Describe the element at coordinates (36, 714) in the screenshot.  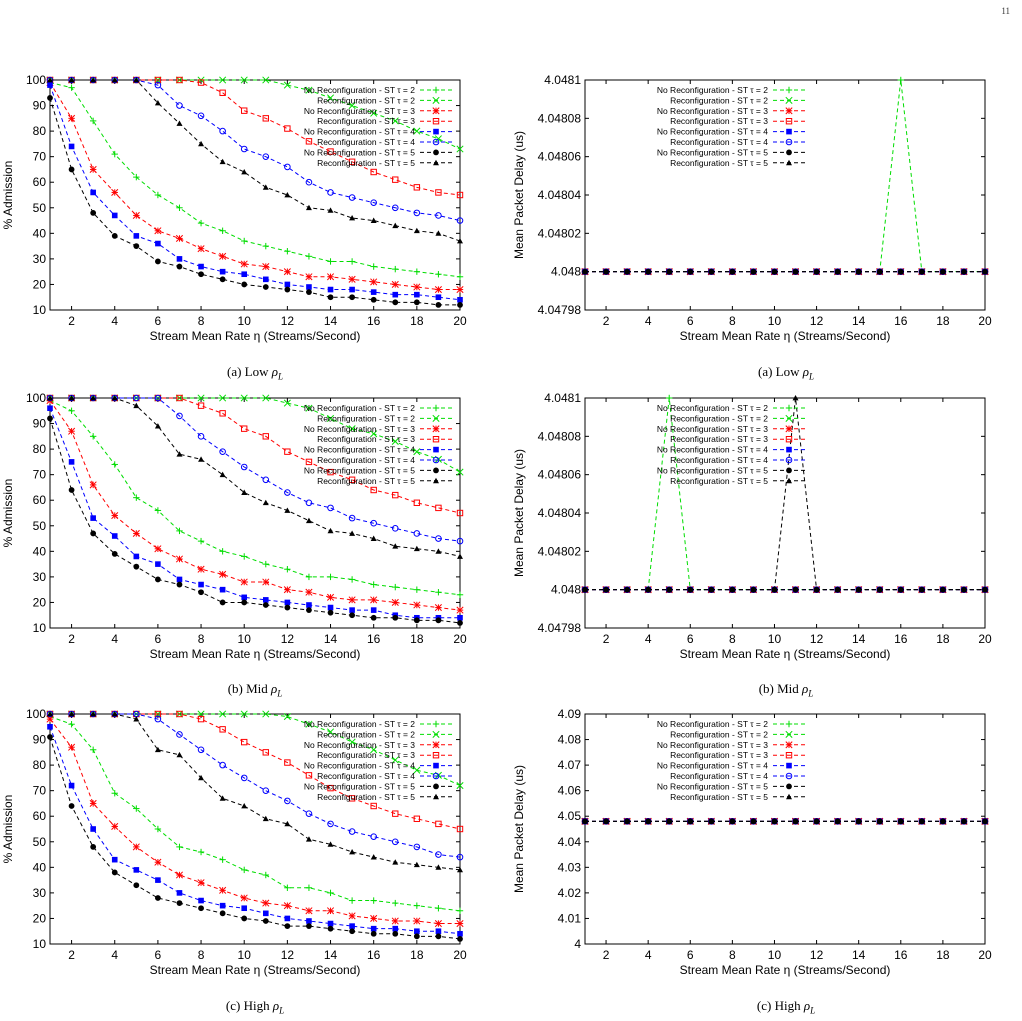
I see `y-tick-label: 100` at that location.